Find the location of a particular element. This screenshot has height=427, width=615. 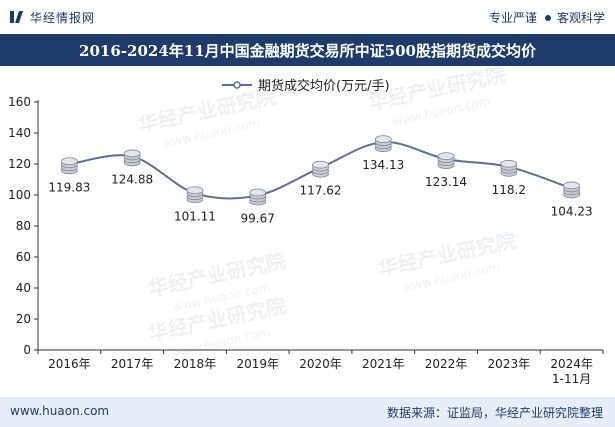

huajing-logo-icon is located at coordinates (16, 17).